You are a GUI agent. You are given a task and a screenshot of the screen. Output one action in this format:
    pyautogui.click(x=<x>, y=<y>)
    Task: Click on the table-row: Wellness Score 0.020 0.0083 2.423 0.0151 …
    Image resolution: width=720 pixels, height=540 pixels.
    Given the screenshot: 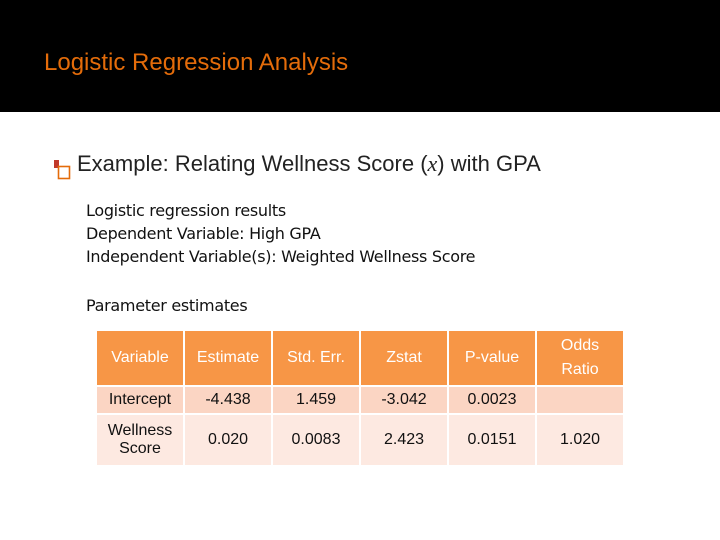 What is the action you would take?
    pyautogui.click(x=360, y=440)
    